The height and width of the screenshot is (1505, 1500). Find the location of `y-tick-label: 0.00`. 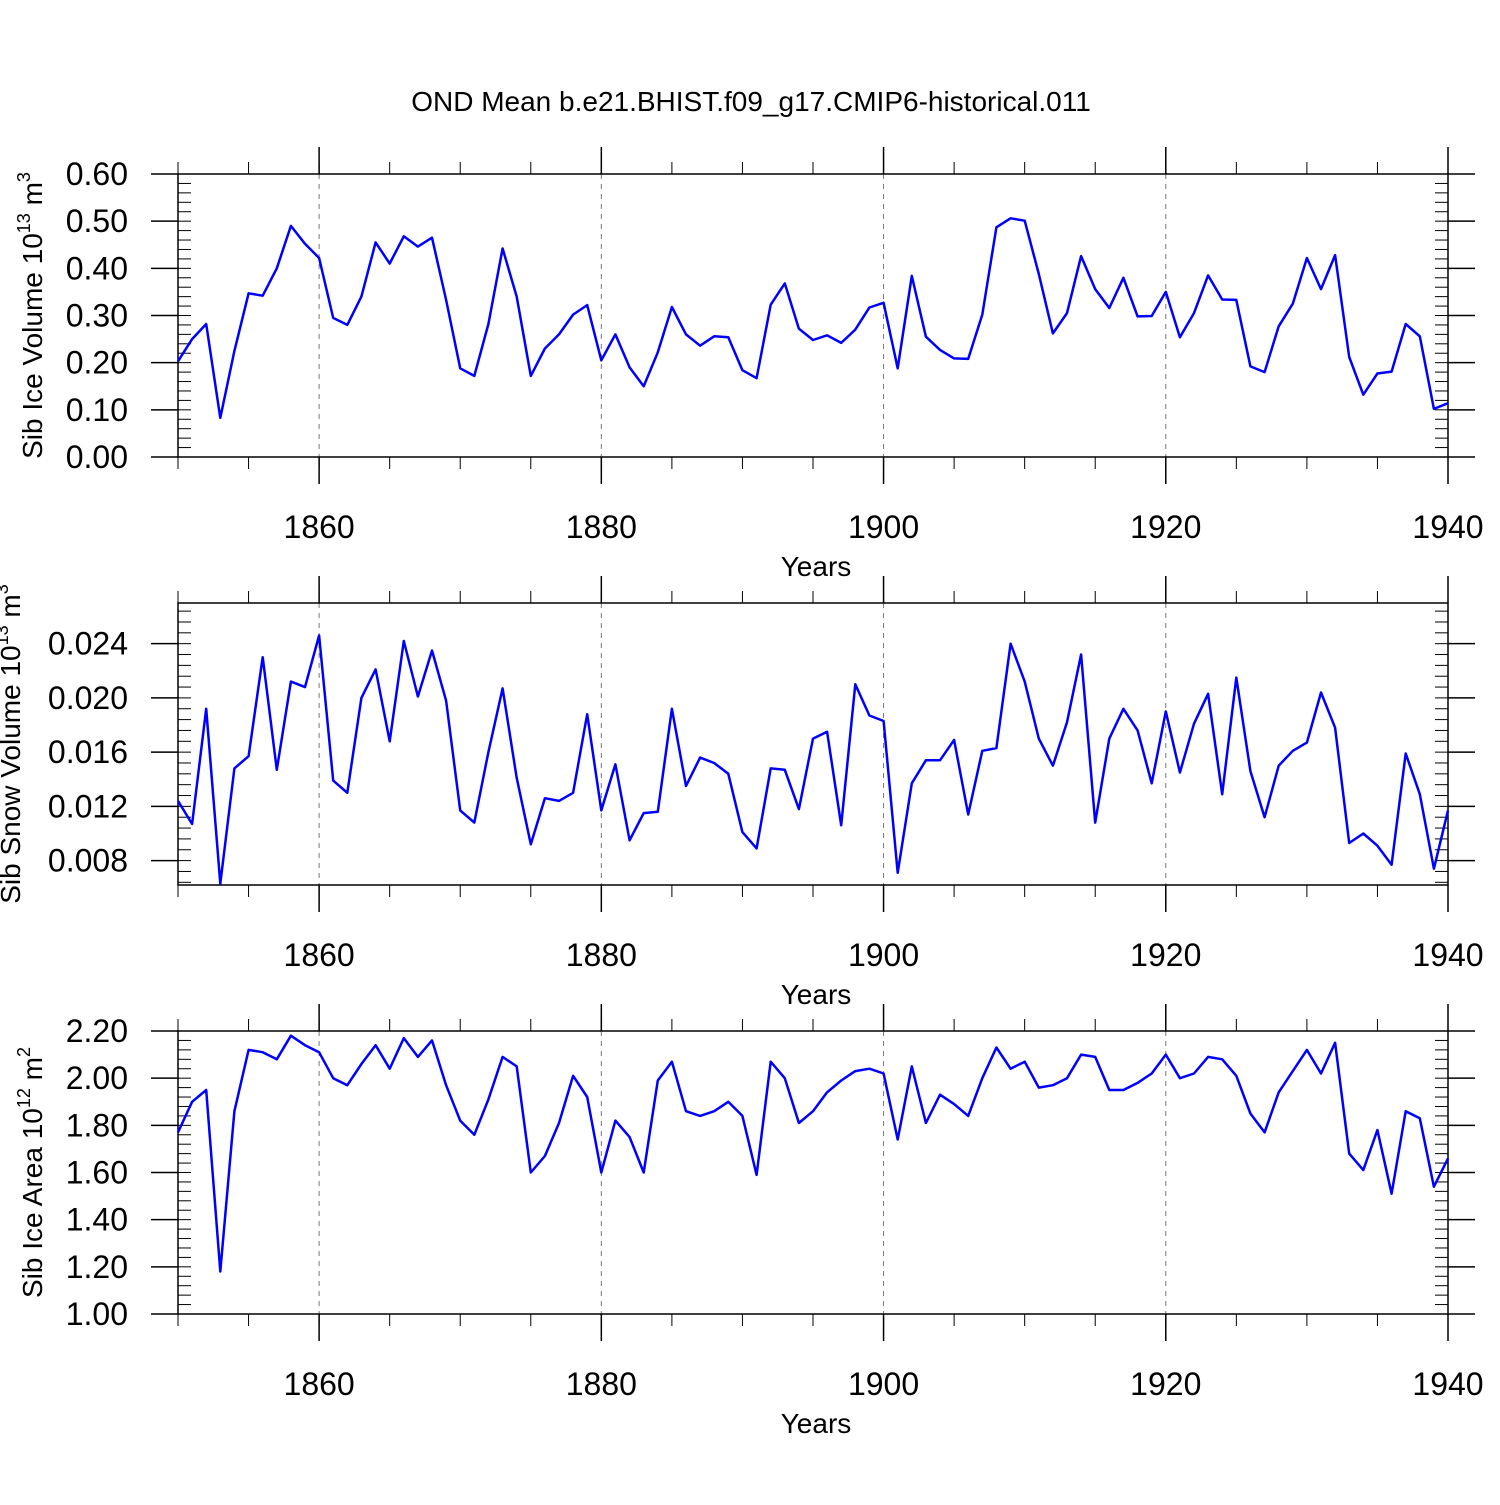

y-tick-label: 0.00 is located at coordinates (97, 457).